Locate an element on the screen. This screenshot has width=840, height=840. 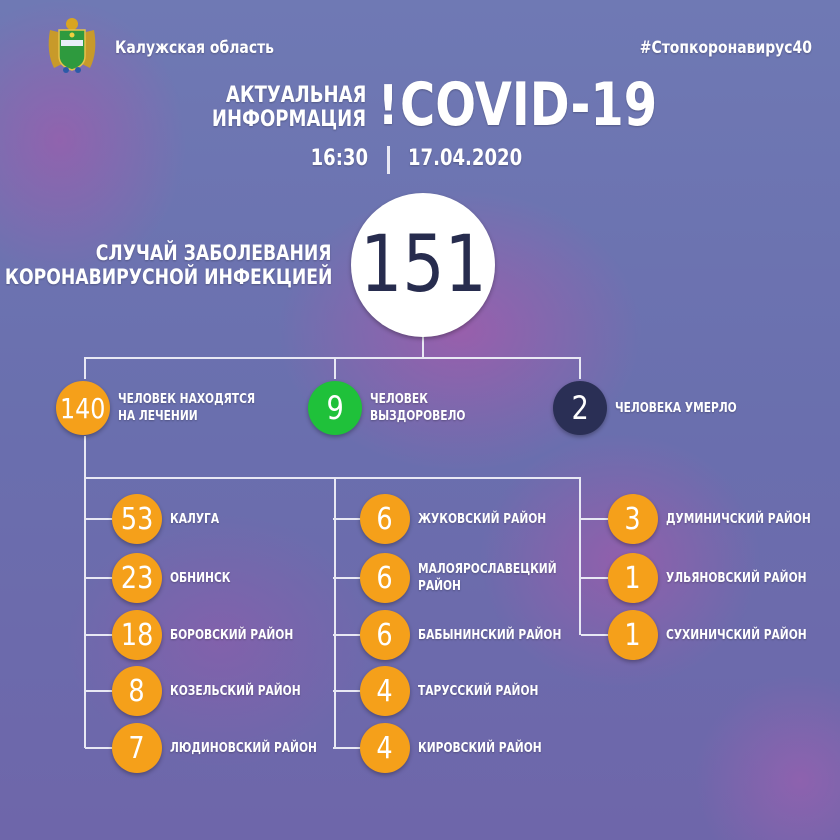
summary-value: 140 is located at coordinates (83, 408).